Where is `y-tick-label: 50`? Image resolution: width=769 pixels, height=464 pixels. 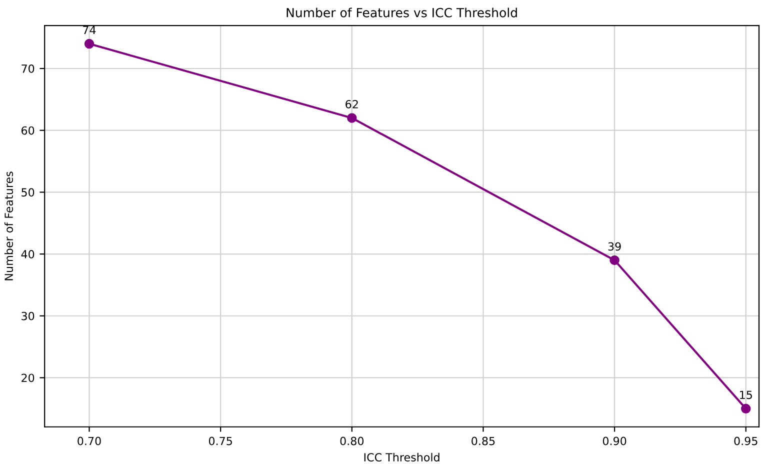 y-tick-label: 50 is located at coordinates (28, 192).